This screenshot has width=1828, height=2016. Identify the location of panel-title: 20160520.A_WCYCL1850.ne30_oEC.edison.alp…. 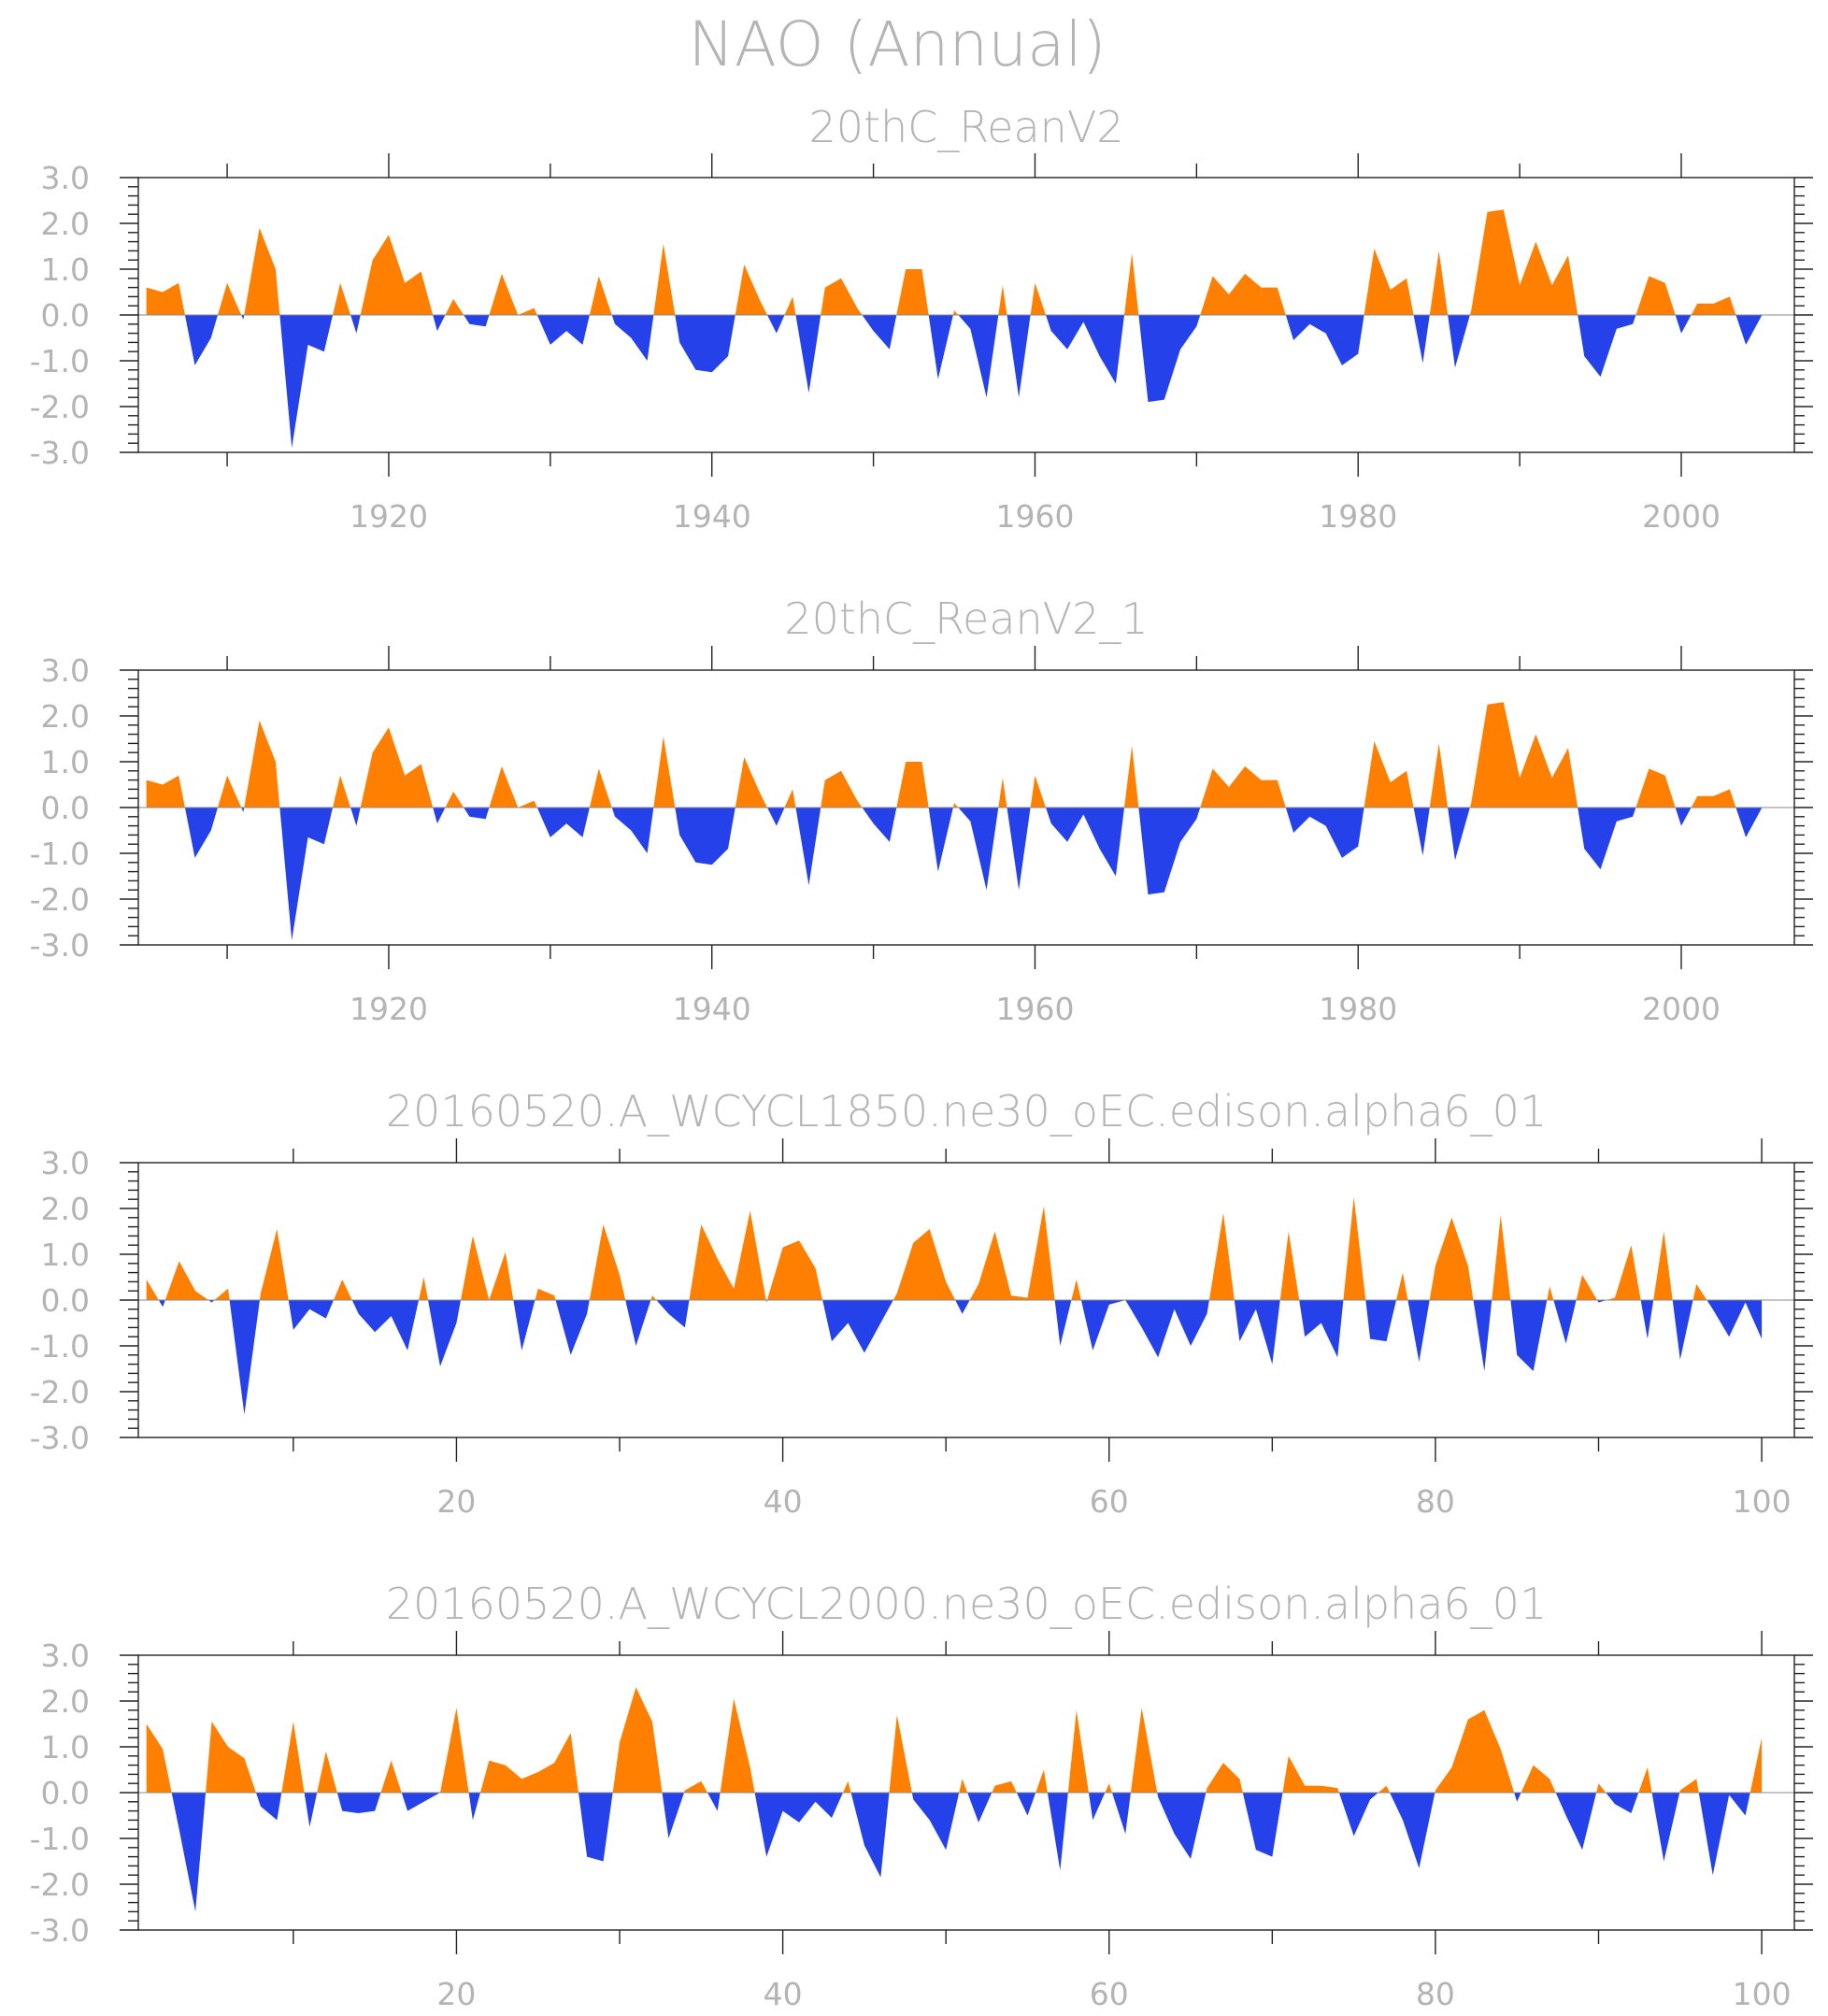
(966, 1112).